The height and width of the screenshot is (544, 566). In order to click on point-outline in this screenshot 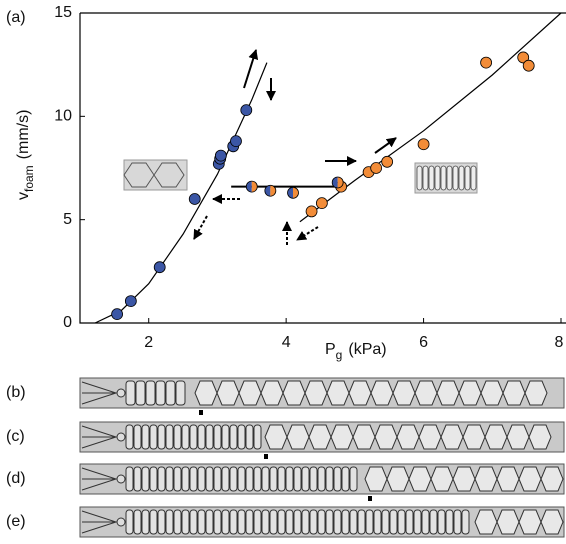, I will do `click(251, 186)`.